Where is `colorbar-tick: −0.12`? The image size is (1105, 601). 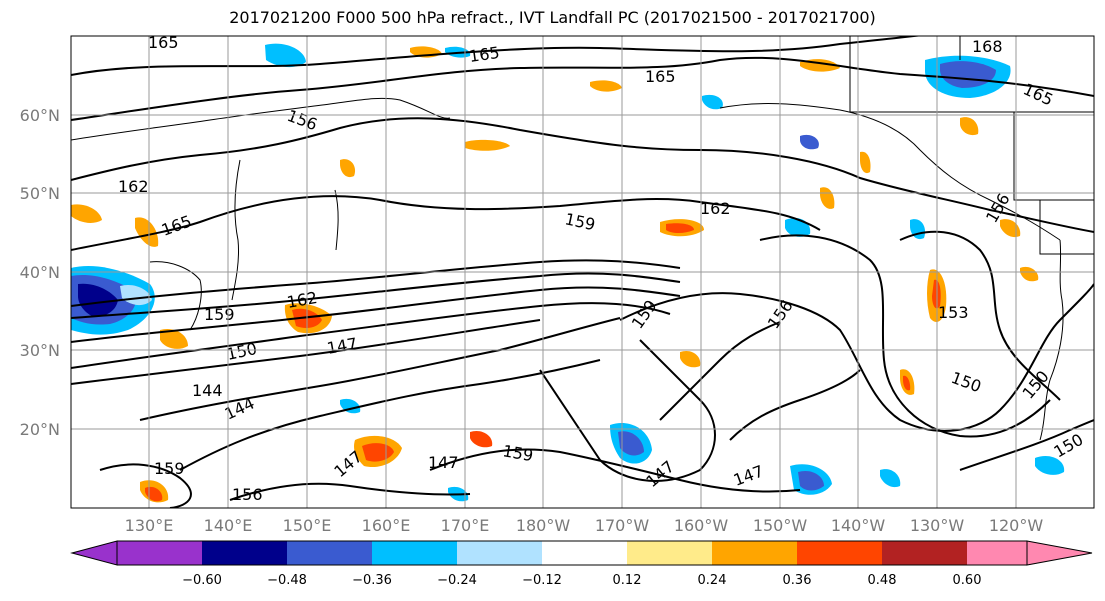
colorbar-tick: −0.12 is located at coordinates (542, 580).